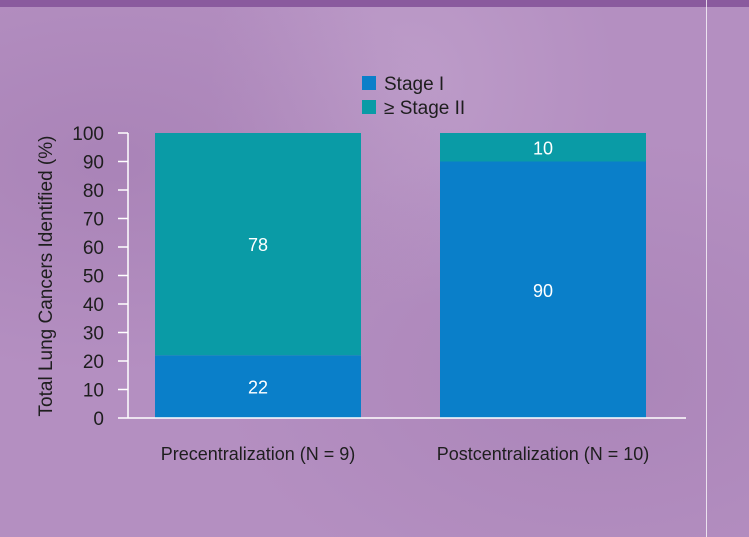  Describe the element at coordinates (98, 419) in the screenshot. I see `y-tick-label: 0` at that location.